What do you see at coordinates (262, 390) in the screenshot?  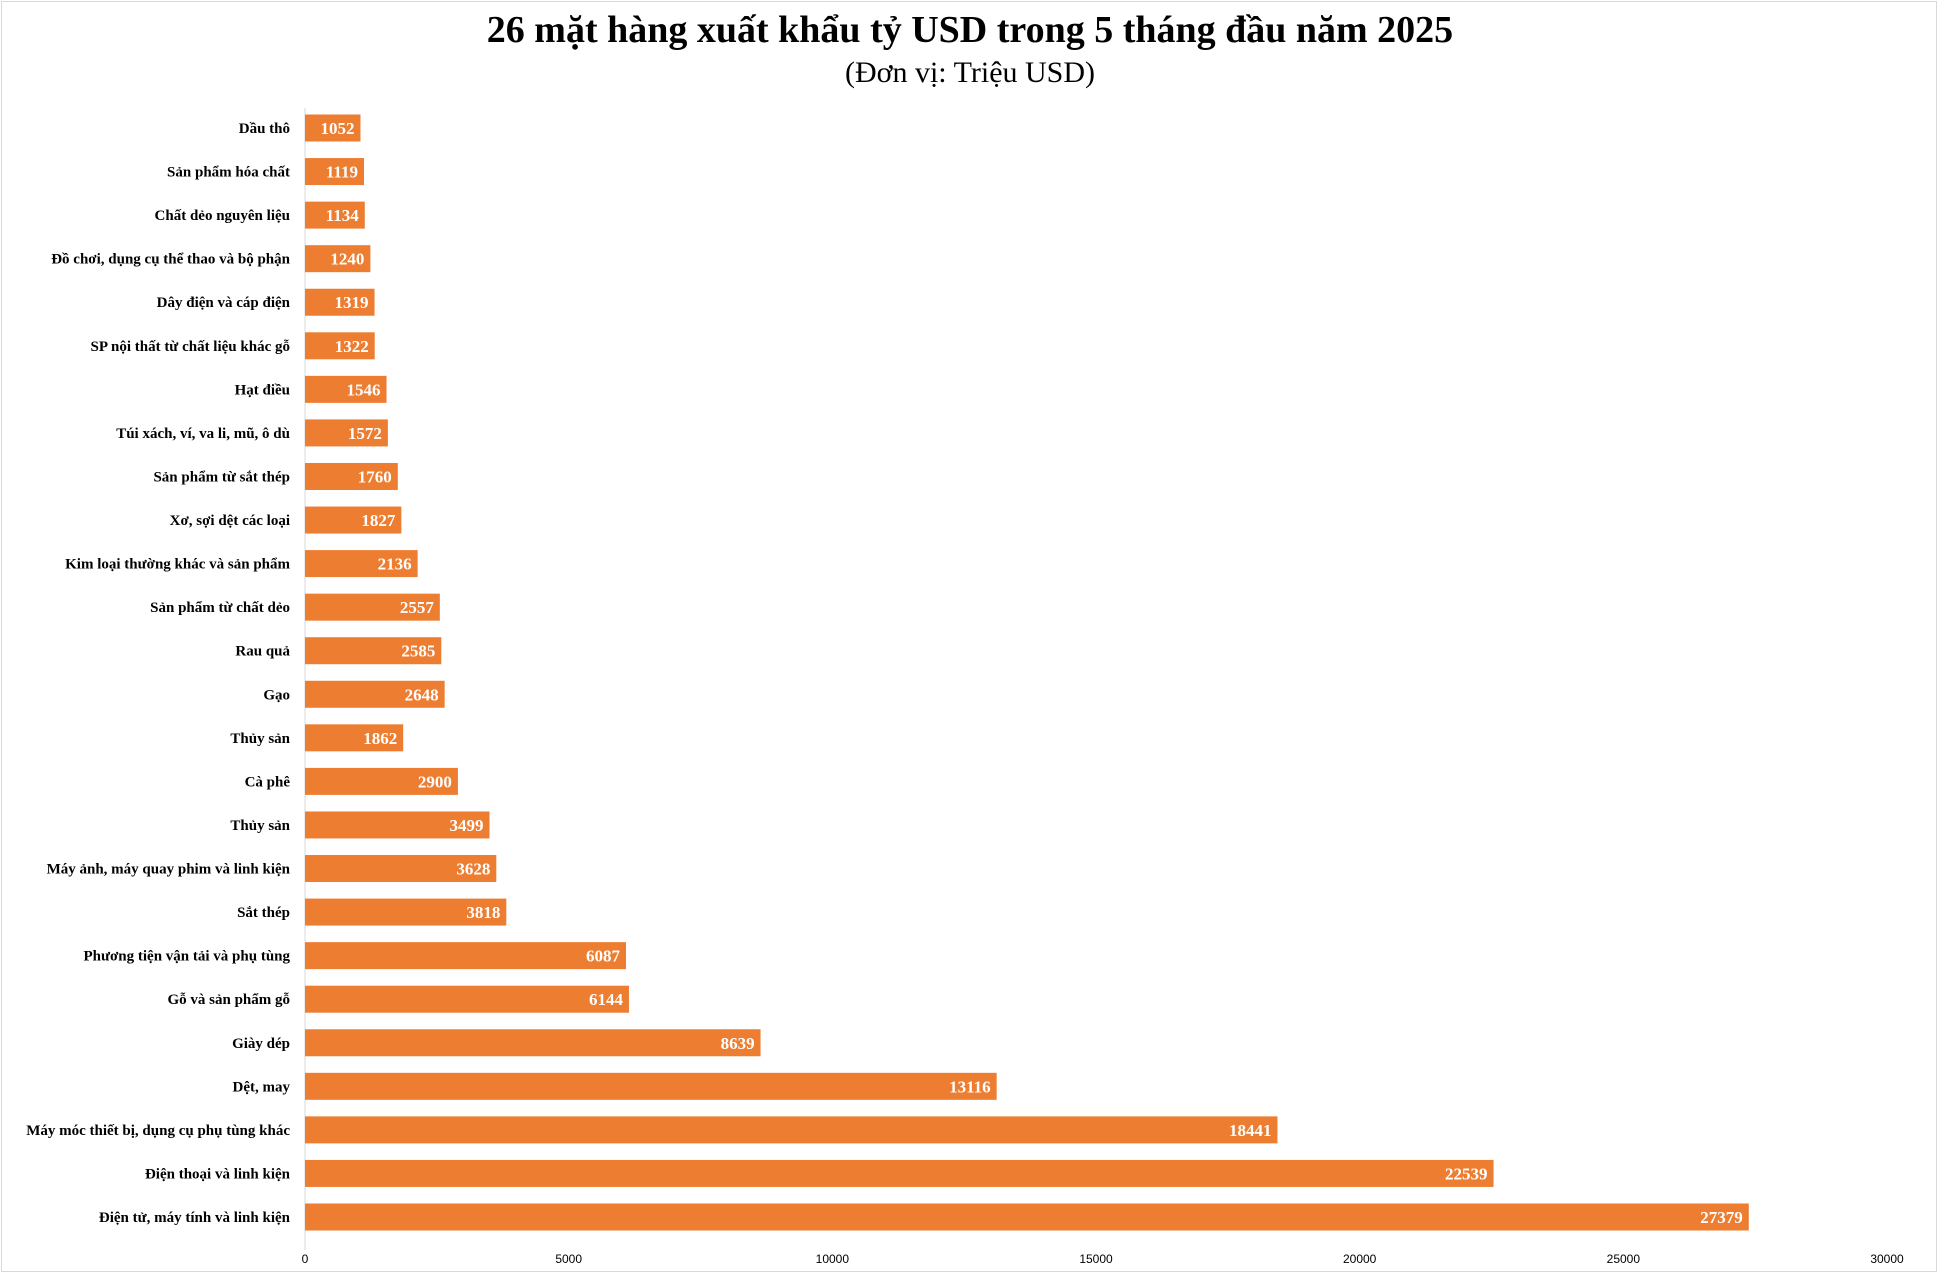 I see `category-label: Hạt điều` at bounding box center [262, 390].